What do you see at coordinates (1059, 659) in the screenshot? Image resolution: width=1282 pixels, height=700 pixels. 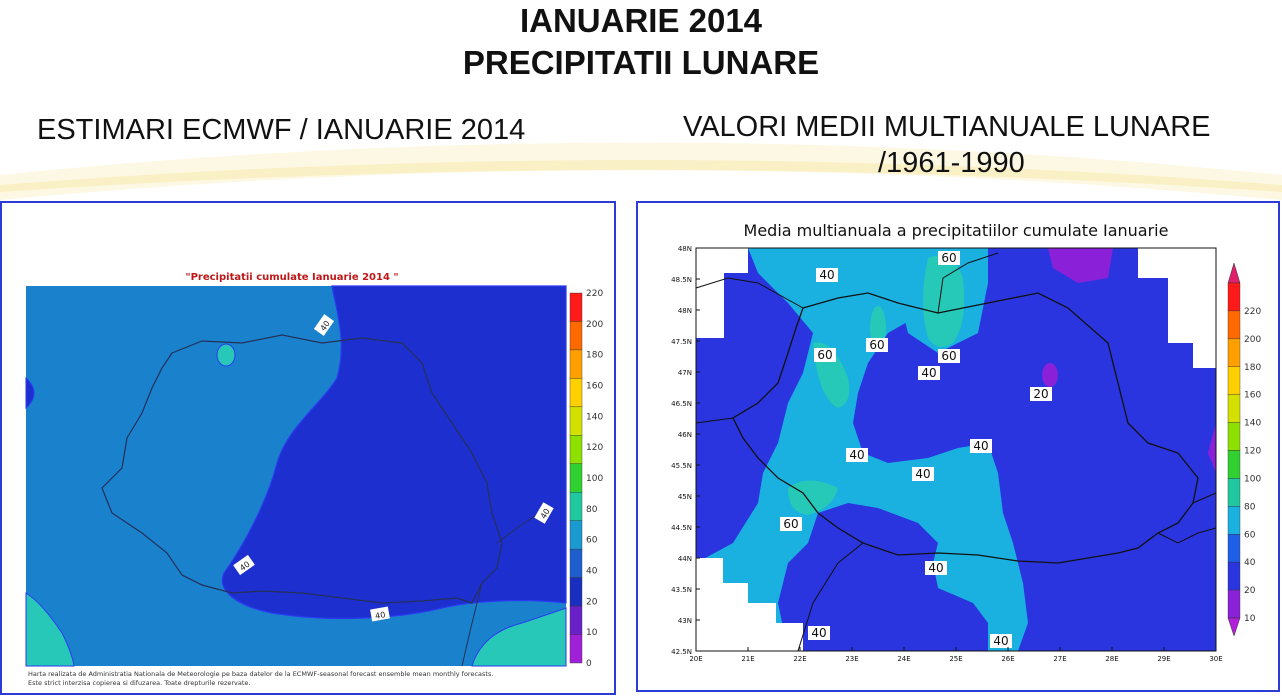 I see `right-lon-tick-label: 27E` at bounding box center [1059, 659].